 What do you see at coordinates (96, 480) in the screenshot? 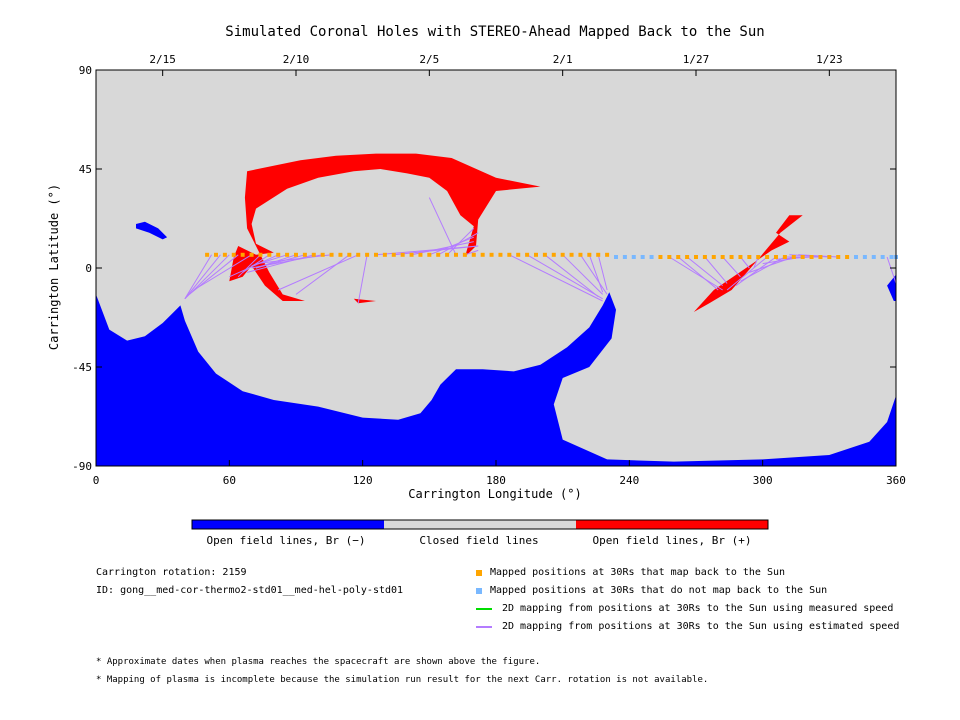
I see `x-tick-label: 0` at bounding box center [96, 480].